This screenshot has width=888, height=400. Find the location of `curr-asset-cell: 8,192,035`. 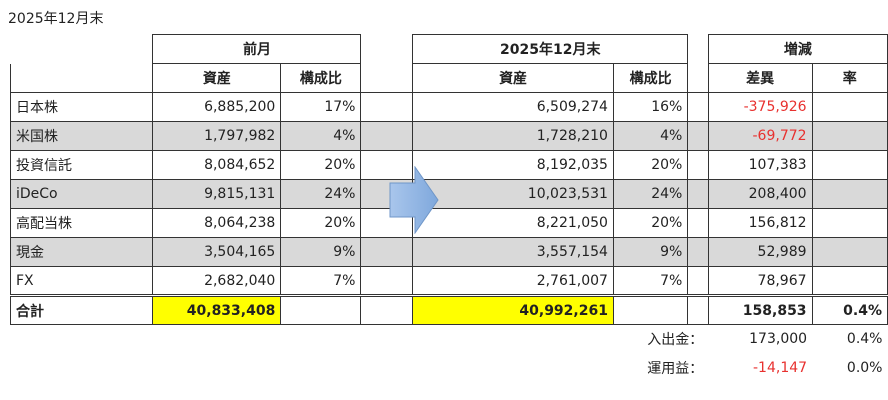

curr-asset-cell: 8,192,035 is located at coordinates (513, 165).